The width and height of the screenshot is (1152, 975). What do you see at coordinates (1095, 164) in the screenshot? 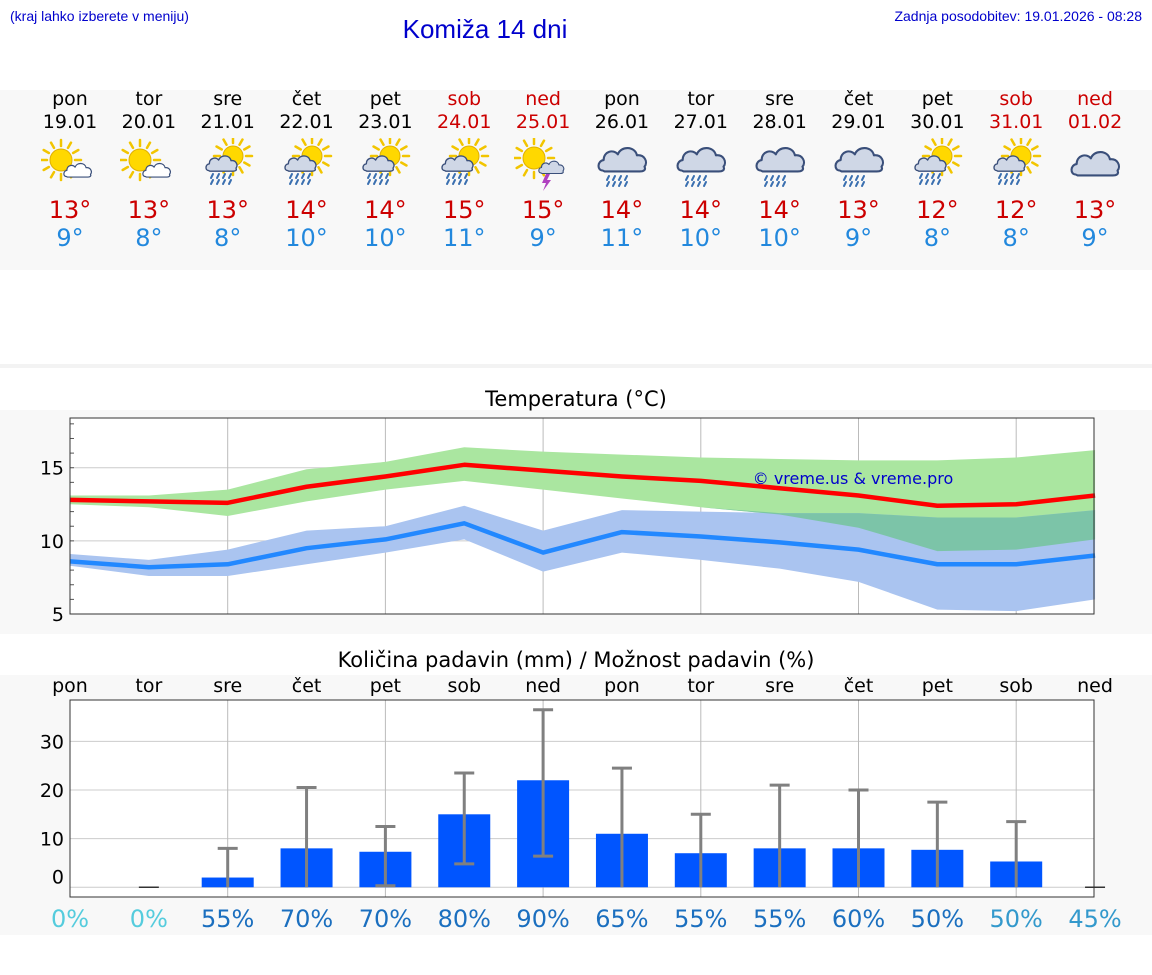
I see `cloud-icon` at bounding box center [1095, 164].